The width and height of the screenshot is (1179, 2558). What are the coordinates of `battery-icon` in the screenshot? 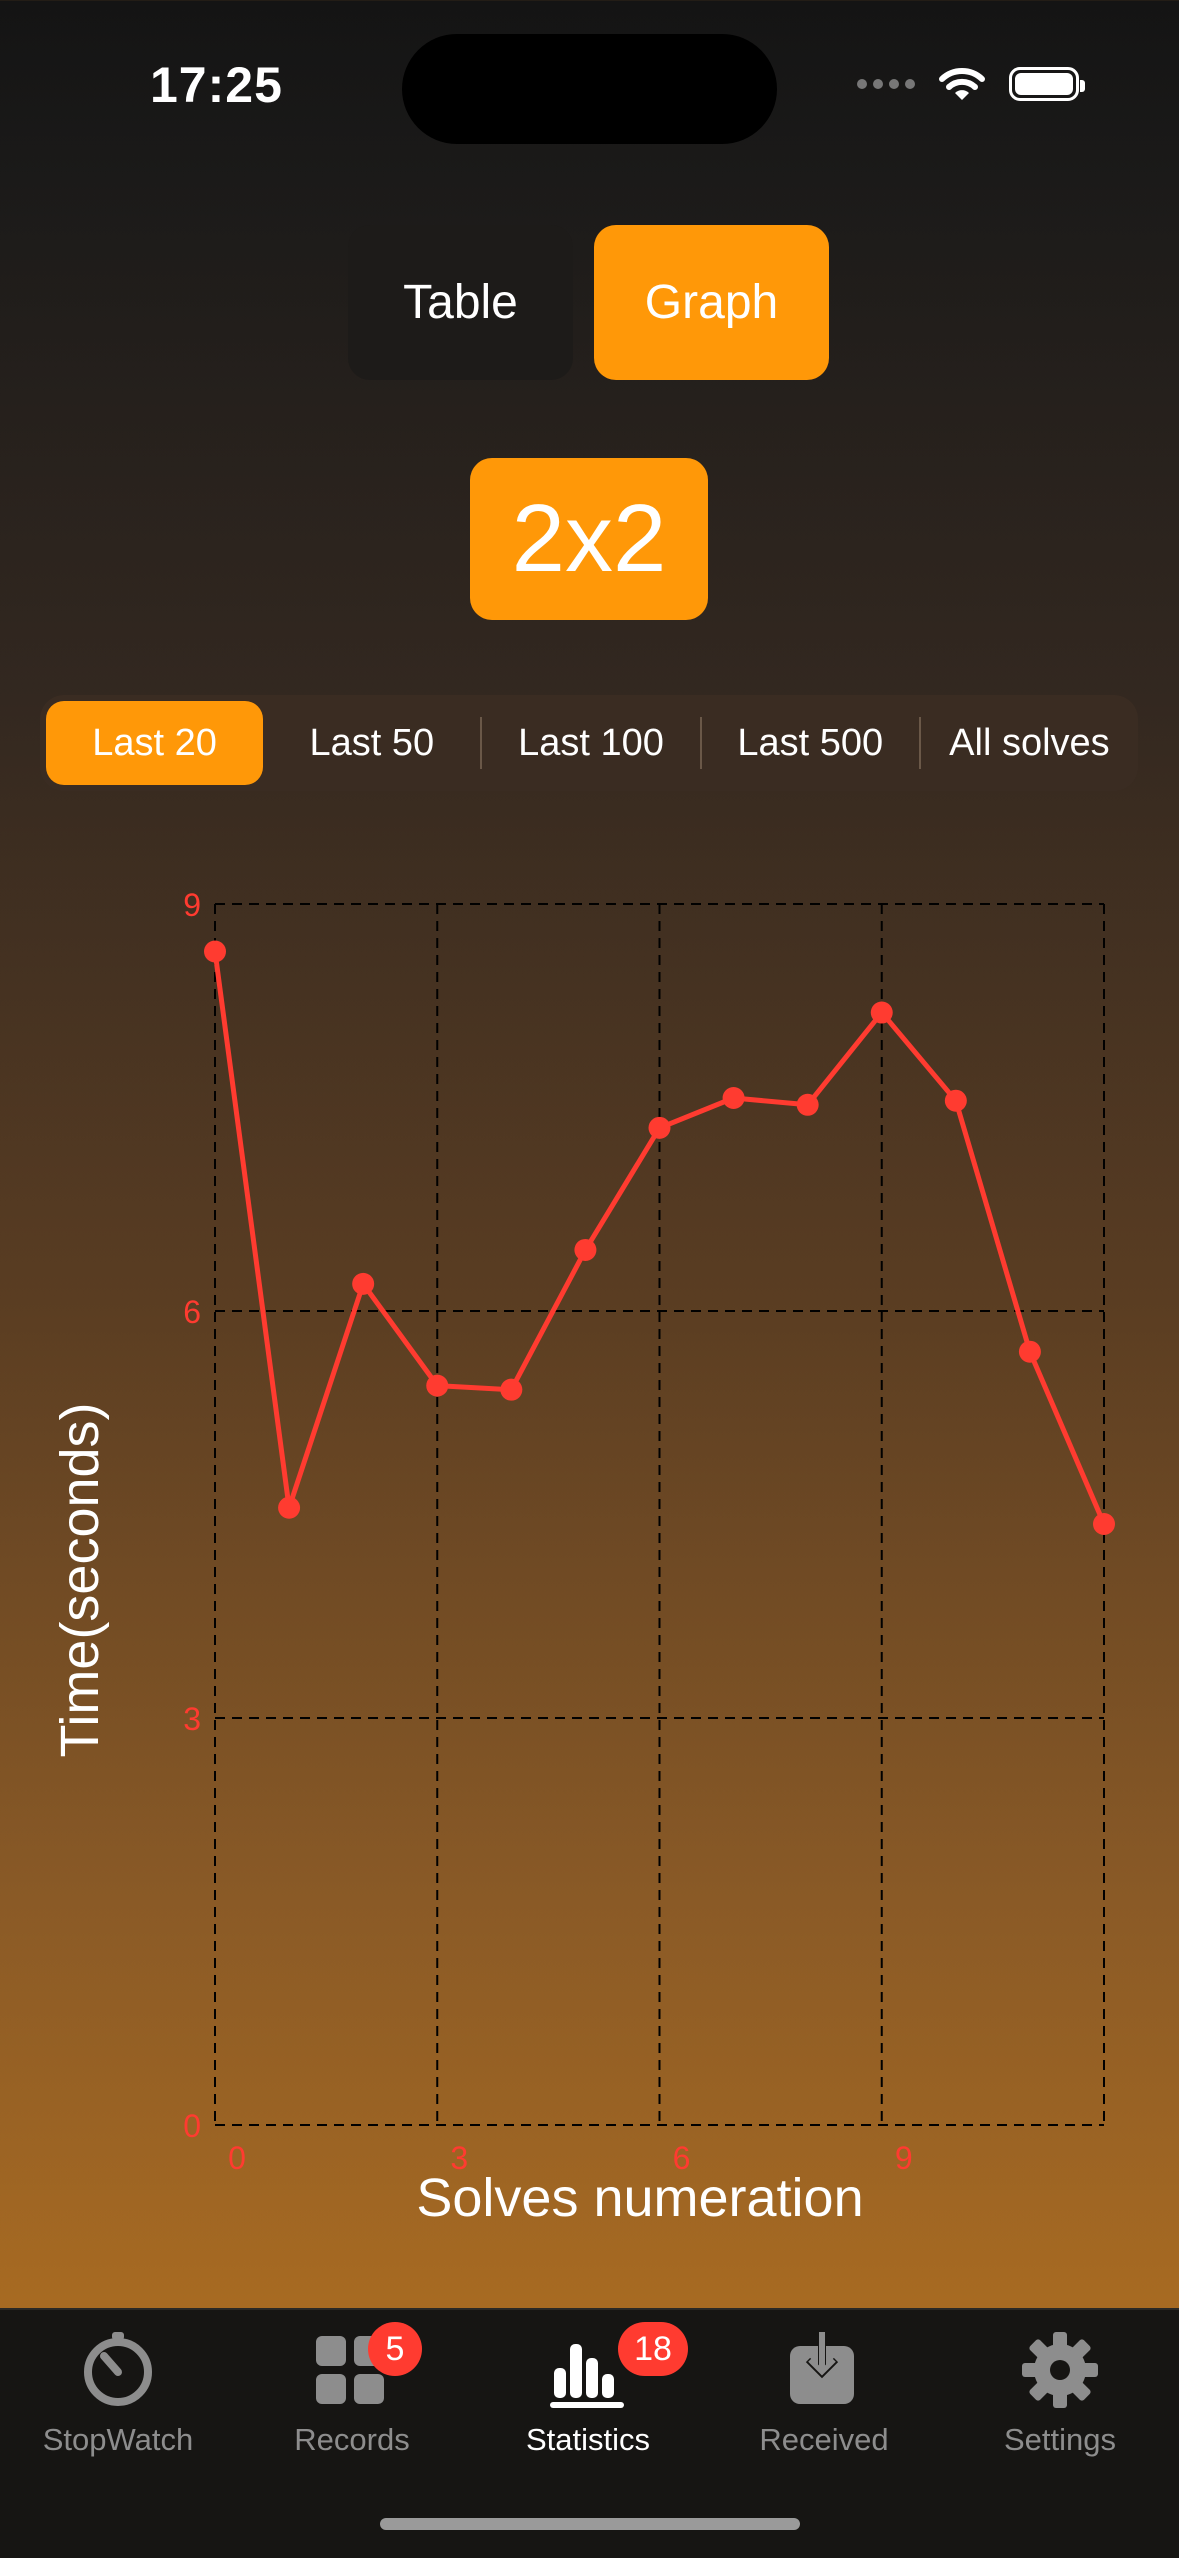 It's located at (1047, 84).